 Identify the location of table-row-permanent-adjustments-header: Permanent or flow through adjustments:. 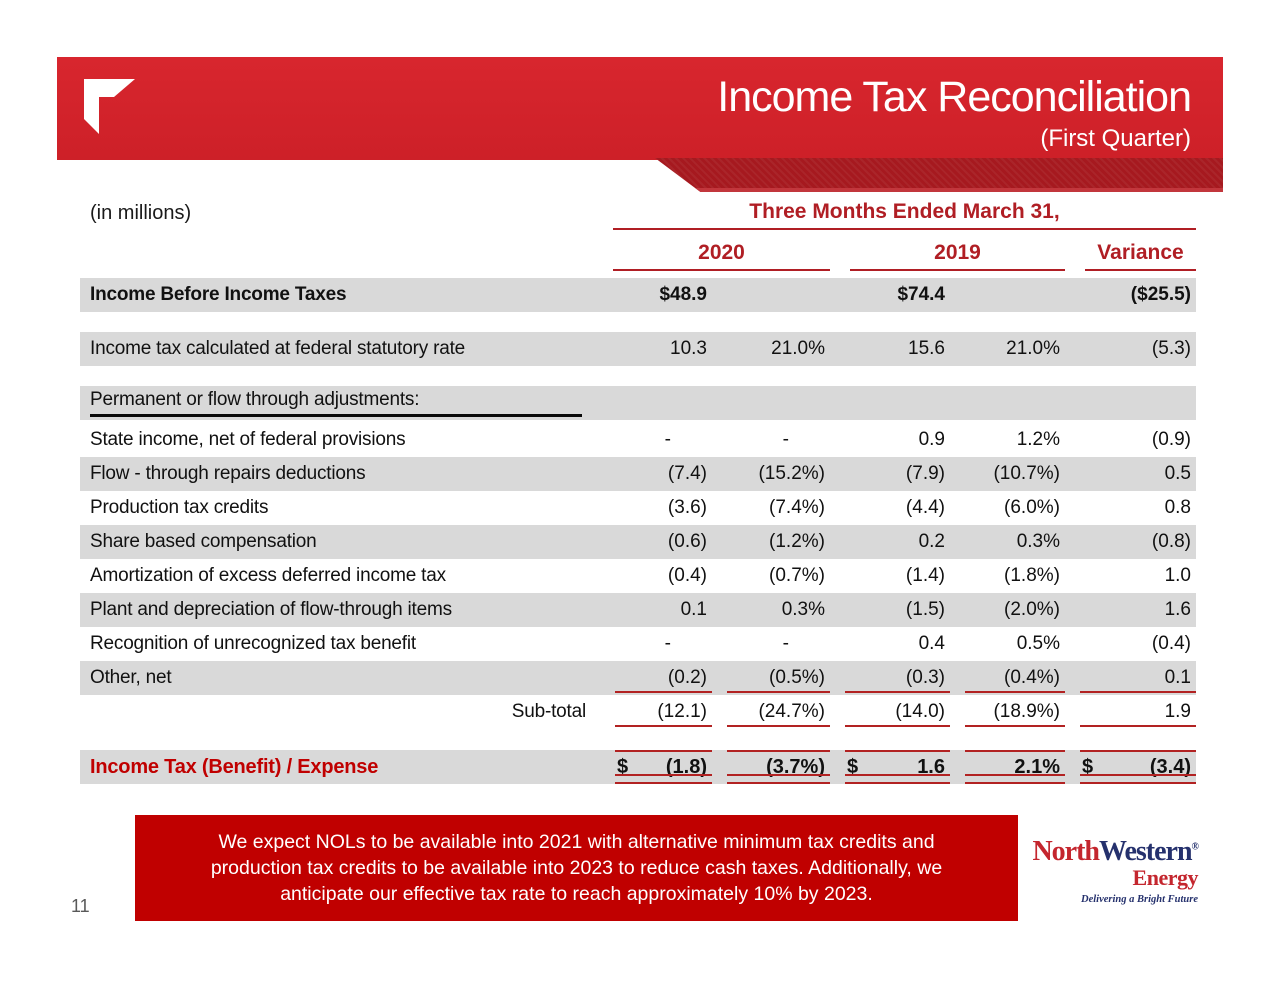
(638, 403).